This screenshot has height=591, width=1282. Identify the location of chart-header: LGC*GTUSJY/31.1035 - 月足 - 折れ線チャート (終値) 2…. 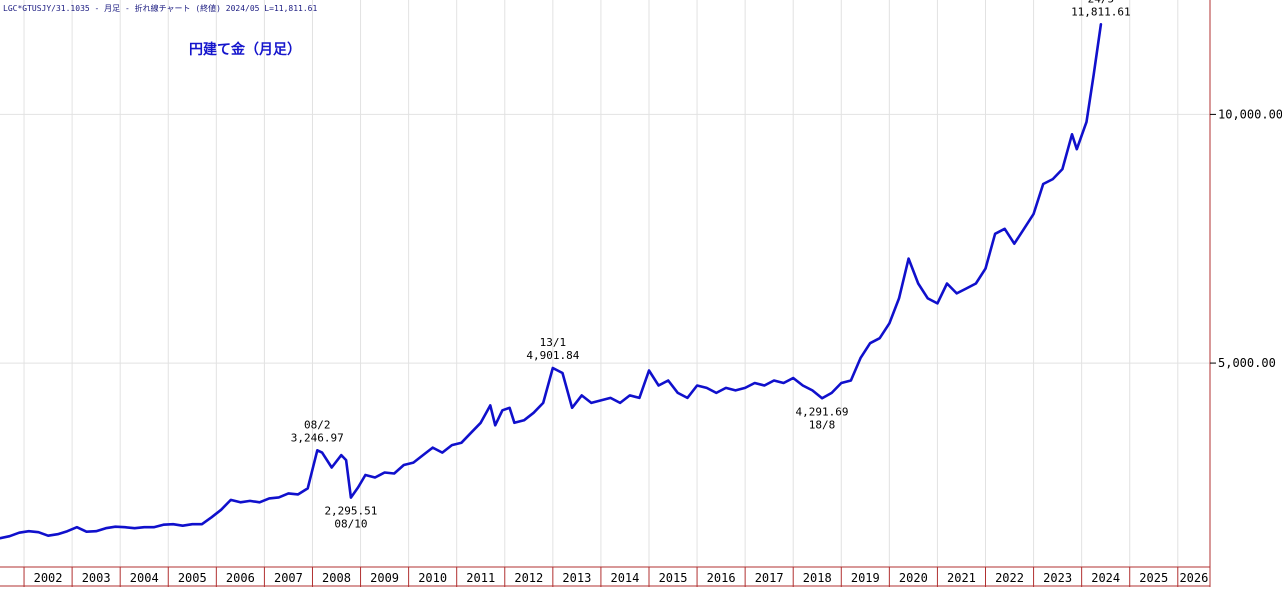
(160, 8).